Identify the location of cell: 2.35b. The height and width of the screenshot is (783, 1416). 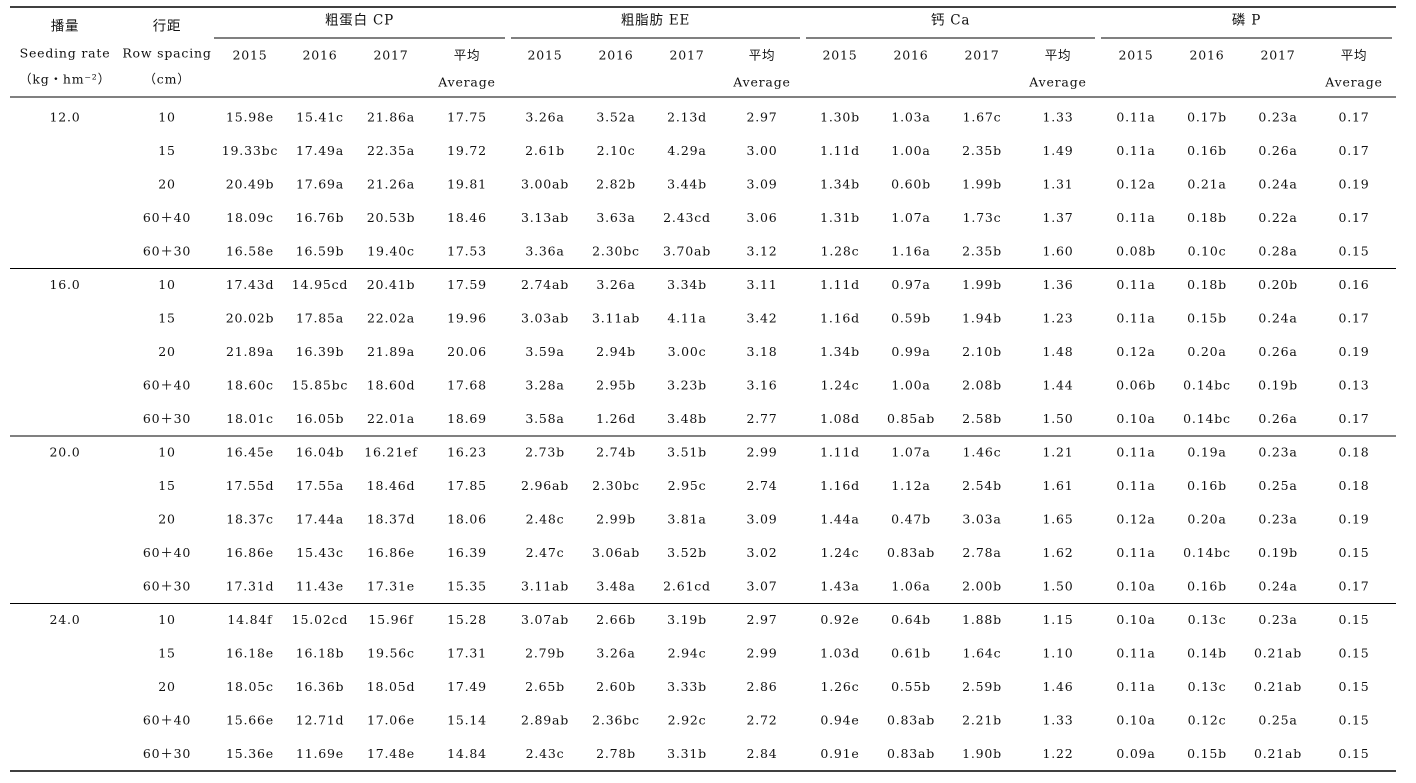
(982, 251).